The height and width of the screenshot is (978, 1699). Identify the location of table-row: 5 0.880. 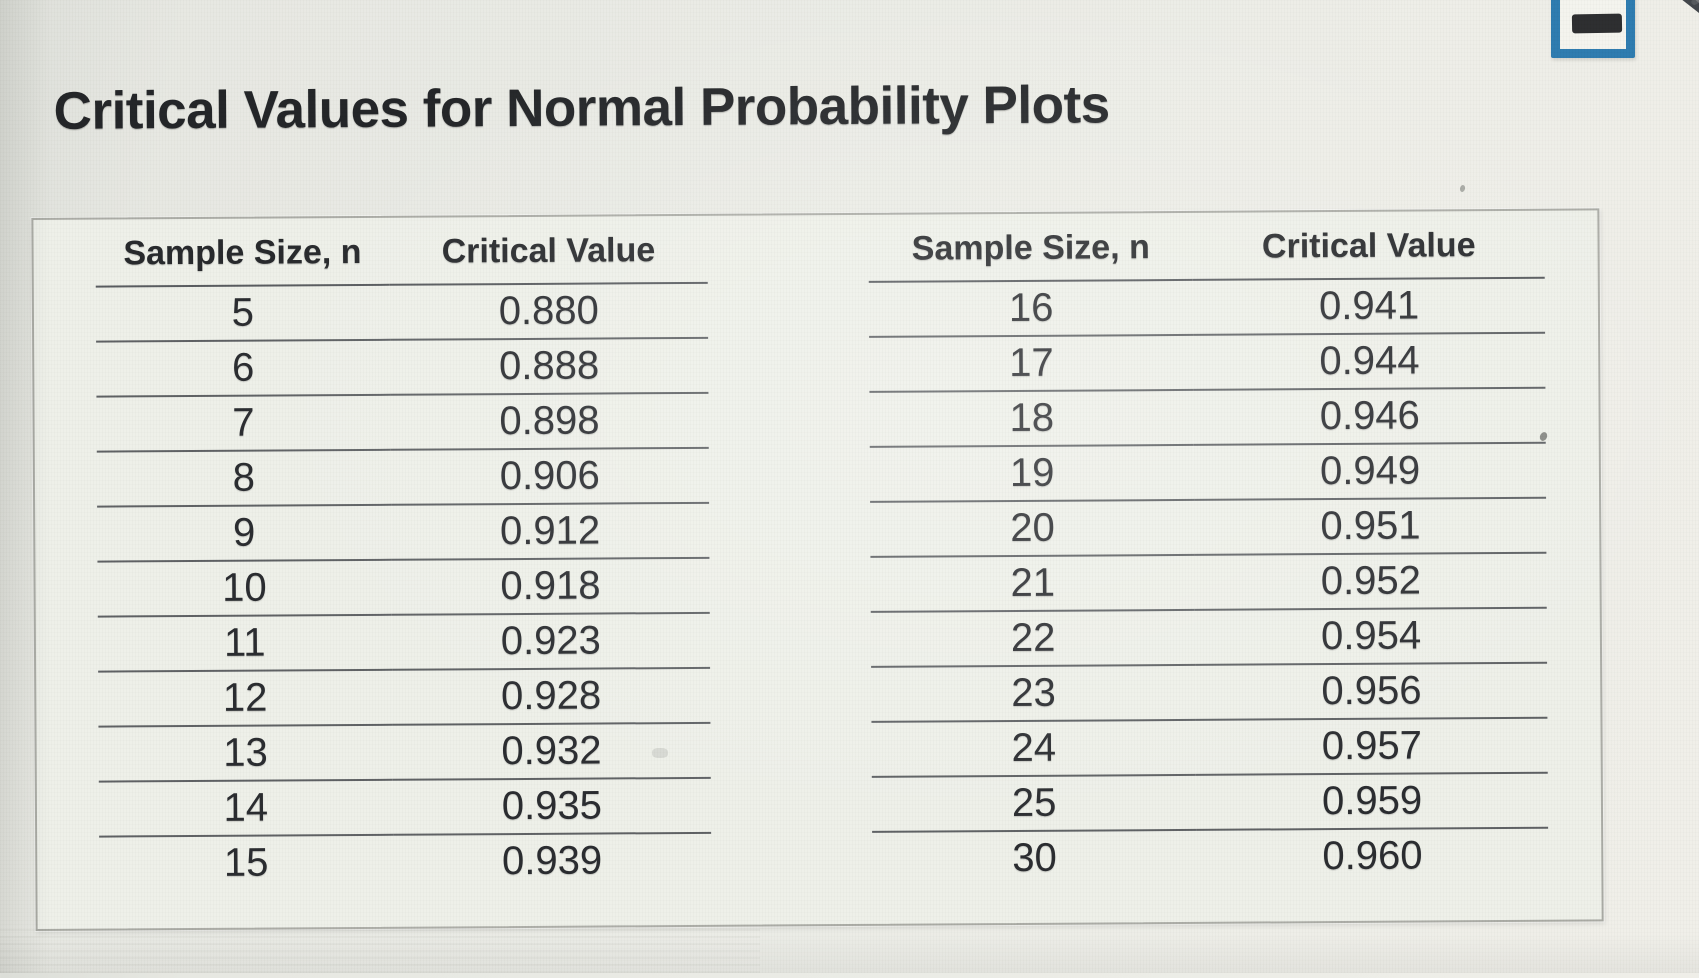
(402, 312).